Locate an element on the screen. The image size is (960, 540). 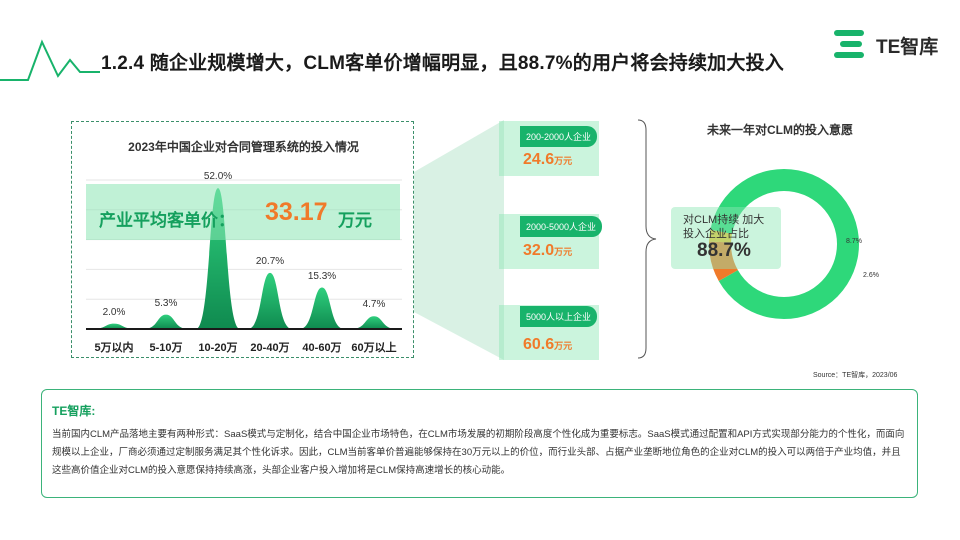
source-note: Source：TE智库，2023/06 is located at coordinates (855, 375).